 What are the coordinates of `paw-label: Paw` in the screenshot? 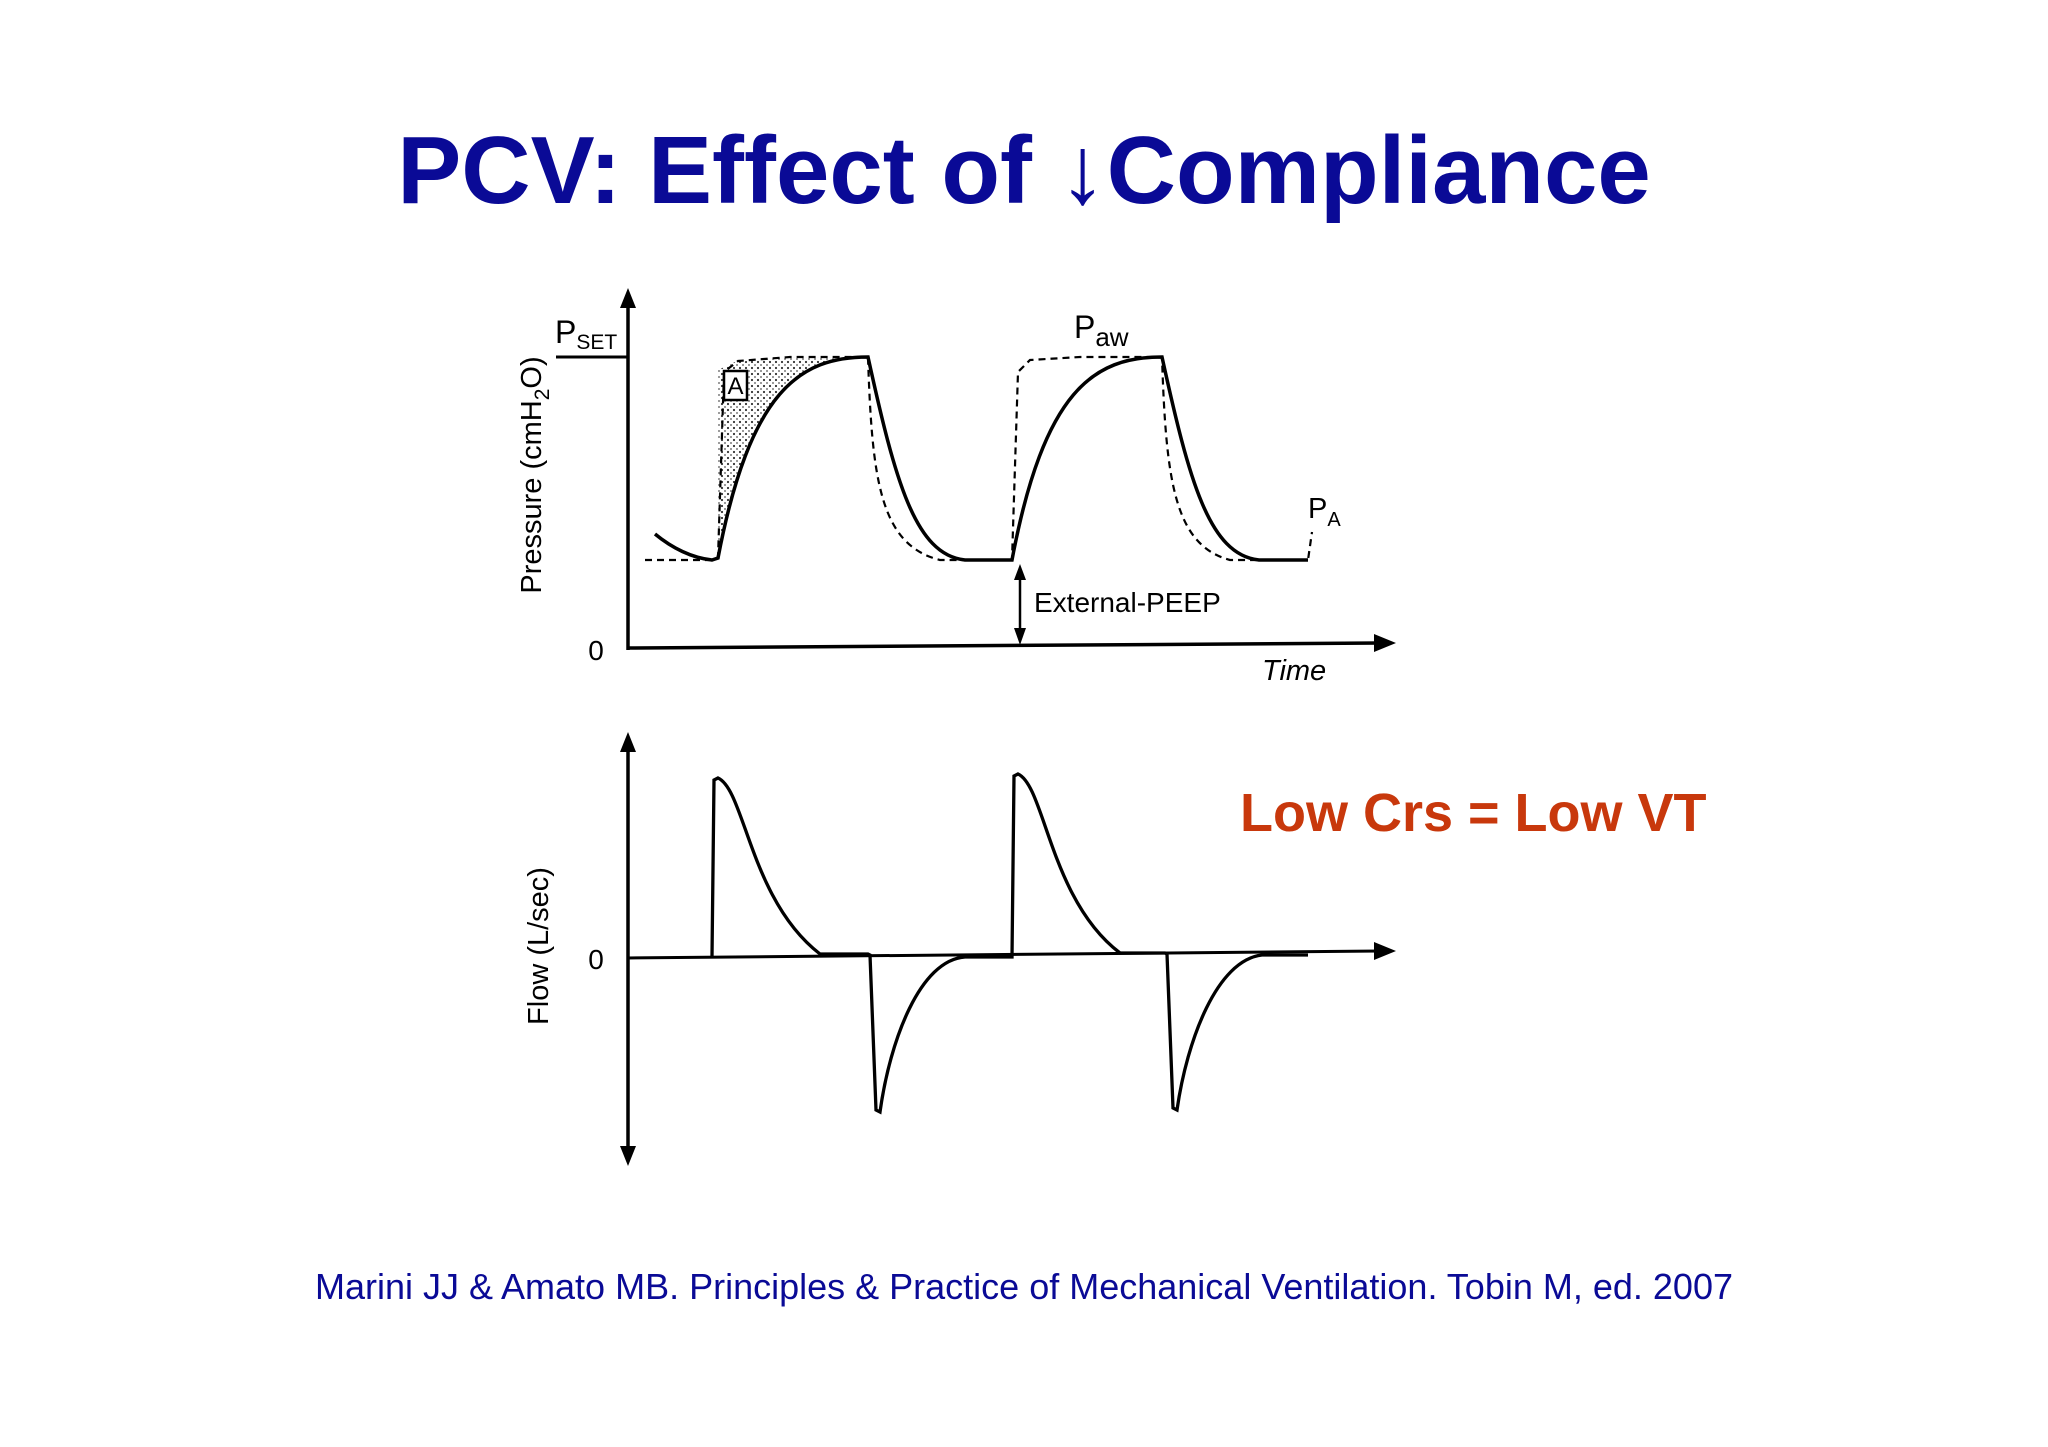 It's located at (1101, 330).